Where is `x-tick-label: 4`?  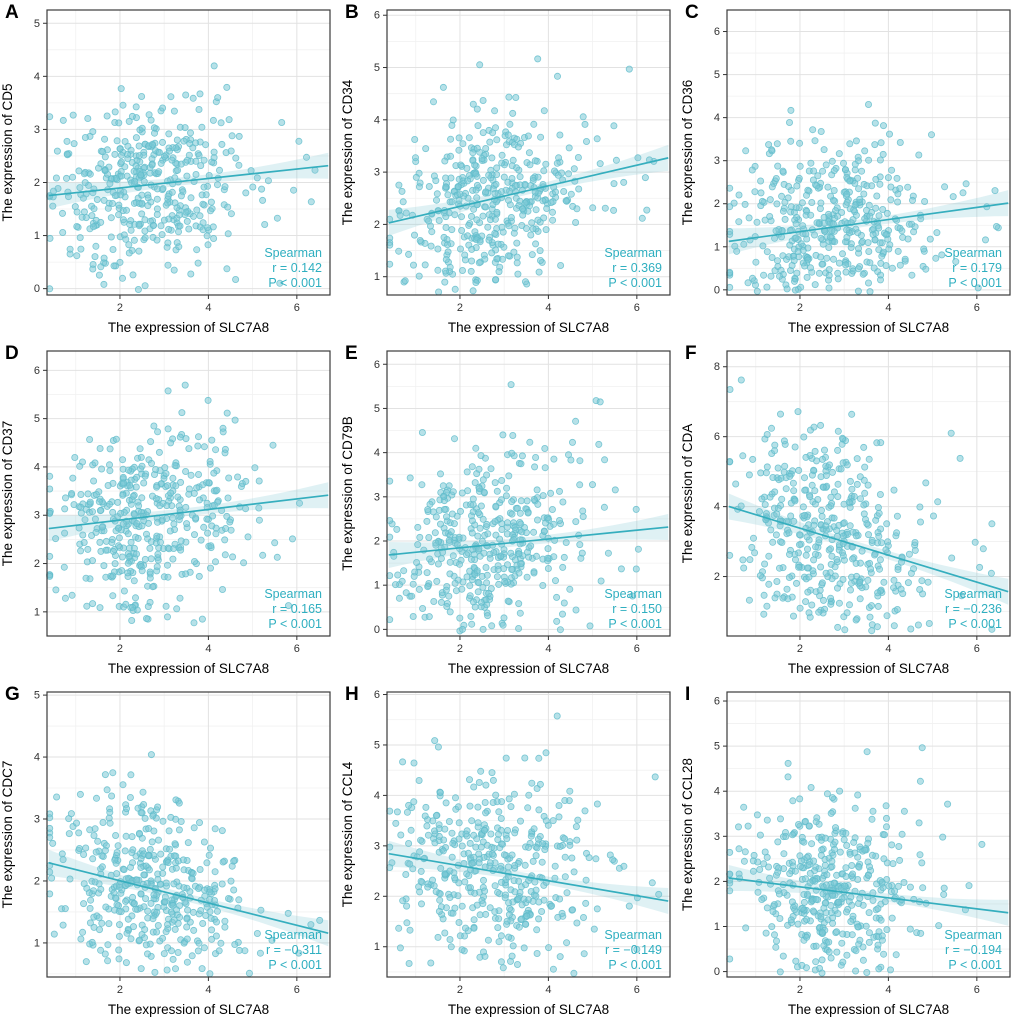
x-tick-label: 4 is located at coordinates (888, 649).